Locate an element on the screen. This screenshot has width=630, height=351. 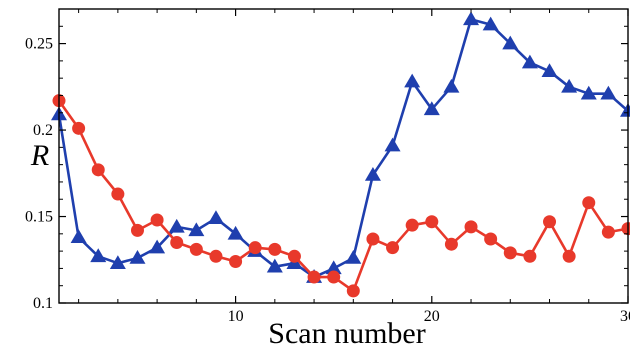
x-tick-label: 10 is located at coordinates (236, 316).